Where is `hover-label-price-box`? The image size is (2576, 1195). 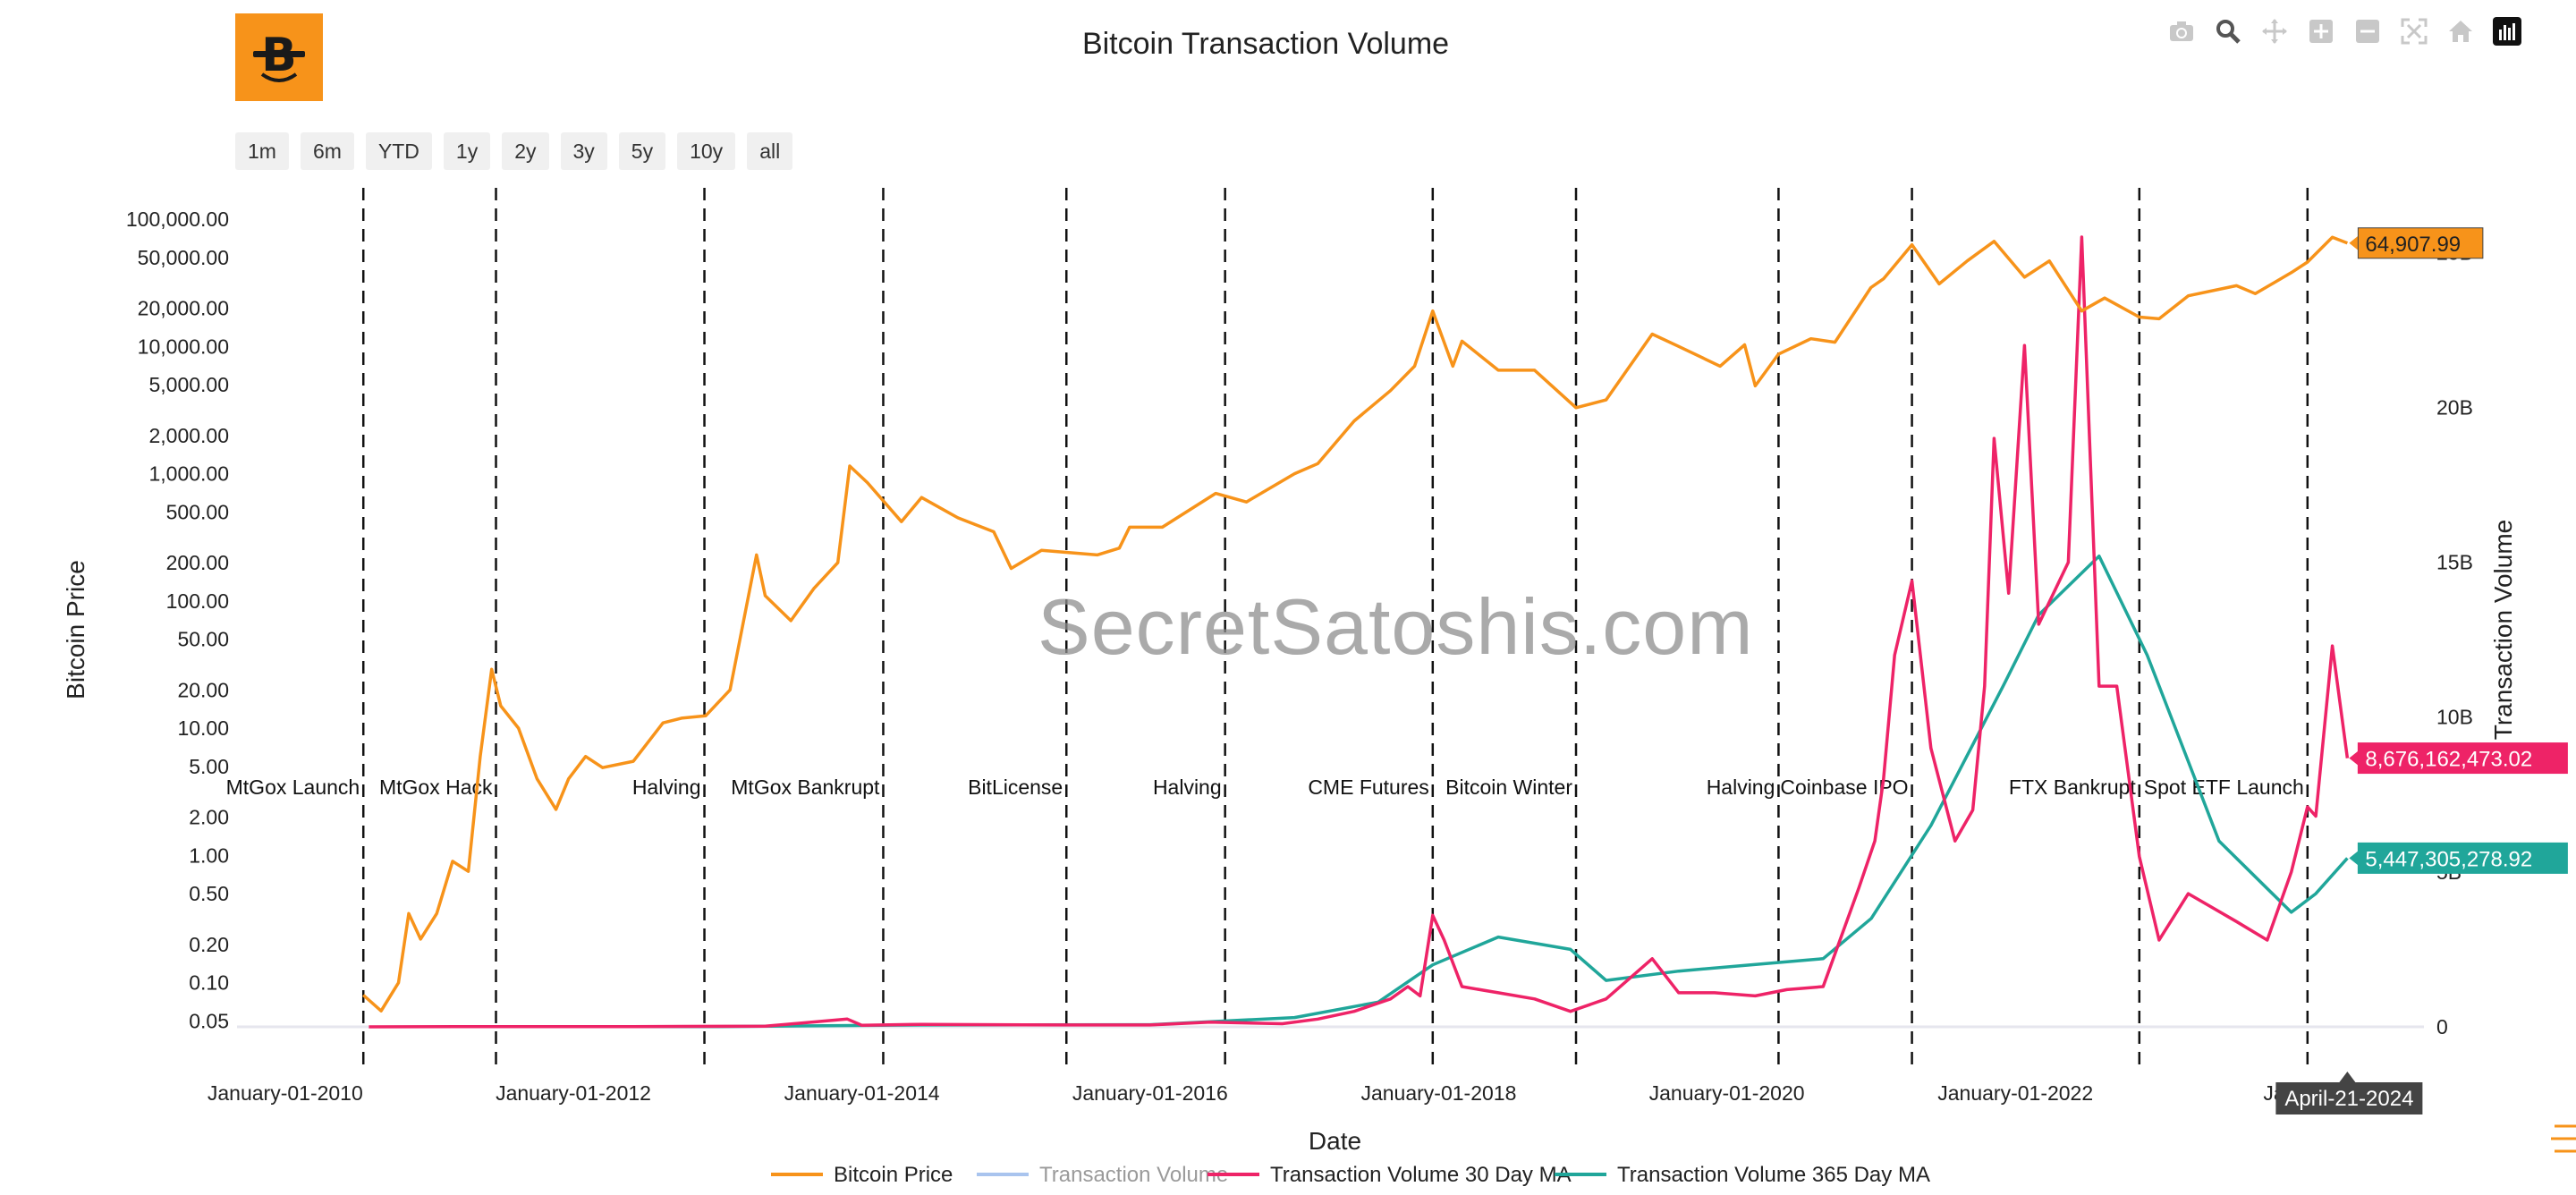
hover-label-price-box is located at coordinates (2420, 243).